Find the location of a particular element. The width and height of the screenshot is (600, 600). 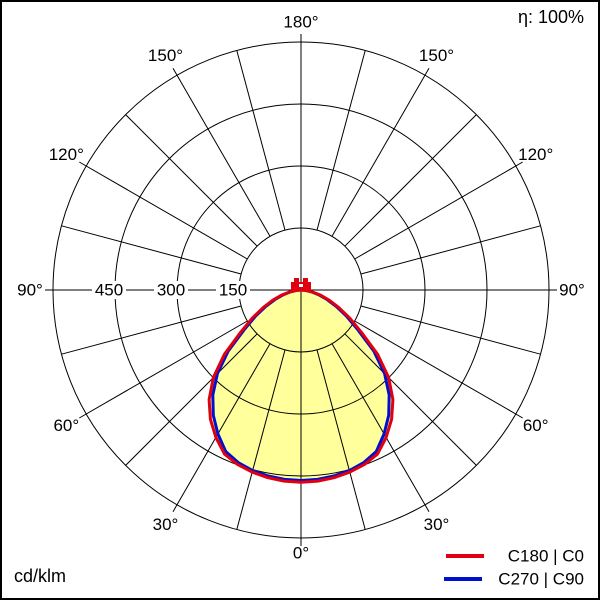

ring-label-300: 300 is located at coordinates (171, 290).